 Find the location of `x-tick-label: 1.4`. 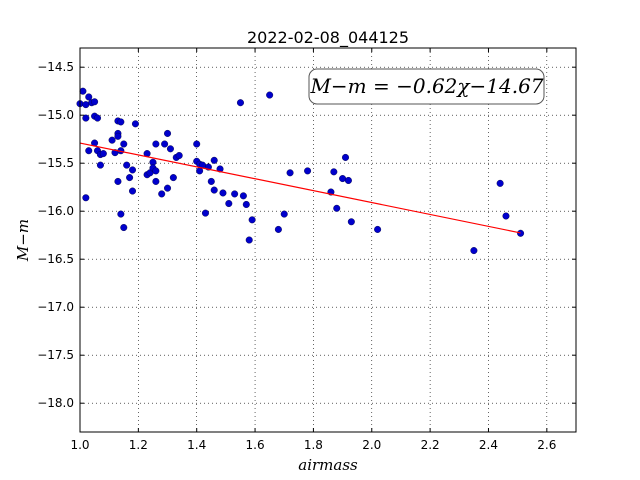

x-tick-label: 1.4 is located at coordinates (196, 445).